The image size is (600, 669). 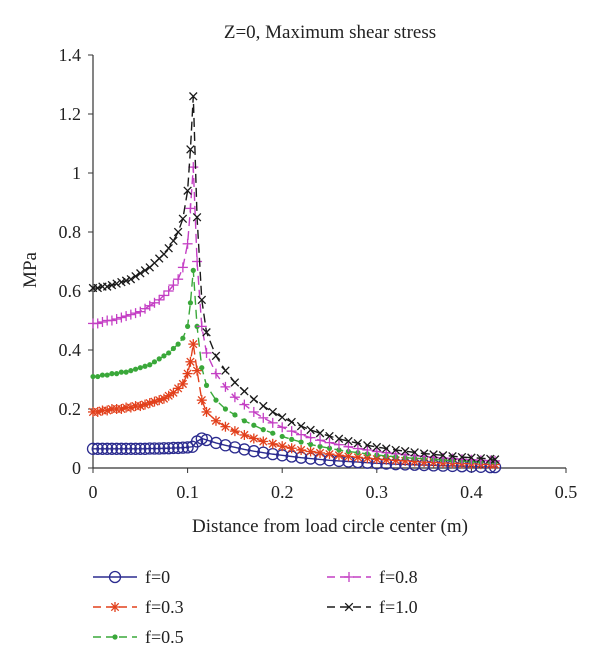 I want to click on legend-label: f=1.0, so click(x=398, y=607).